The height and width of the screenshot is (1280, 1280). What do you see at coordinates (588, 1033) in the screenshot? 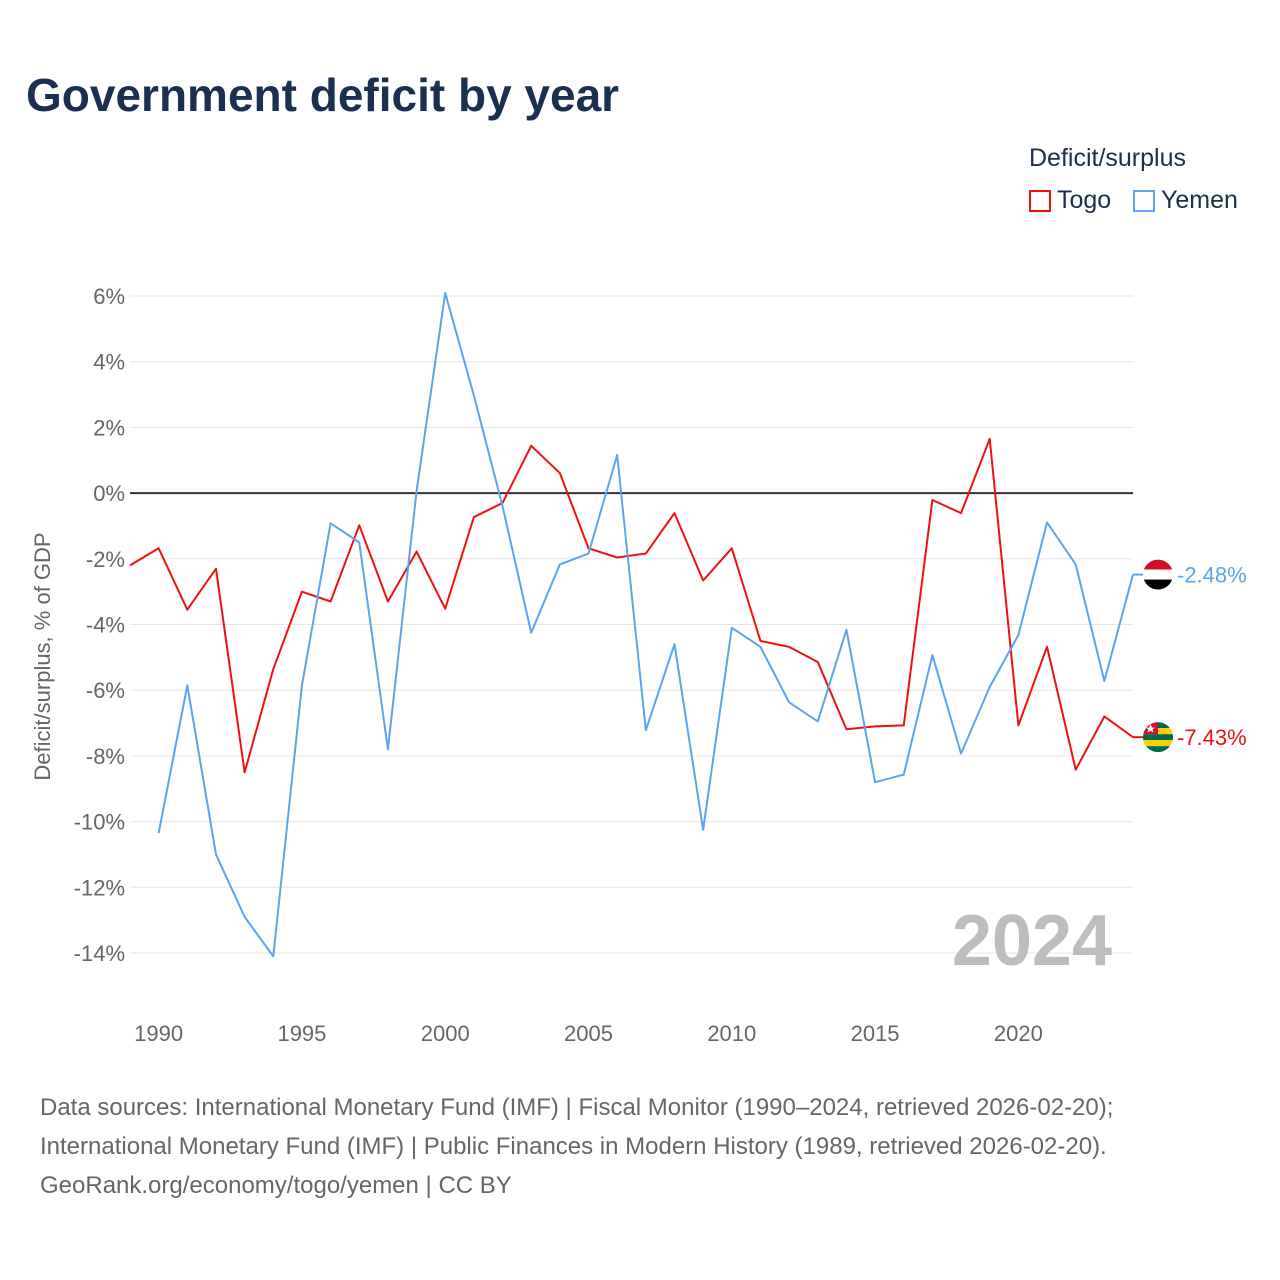
I see `x-tick-label: 2005` at bounding box center [588, 1033].